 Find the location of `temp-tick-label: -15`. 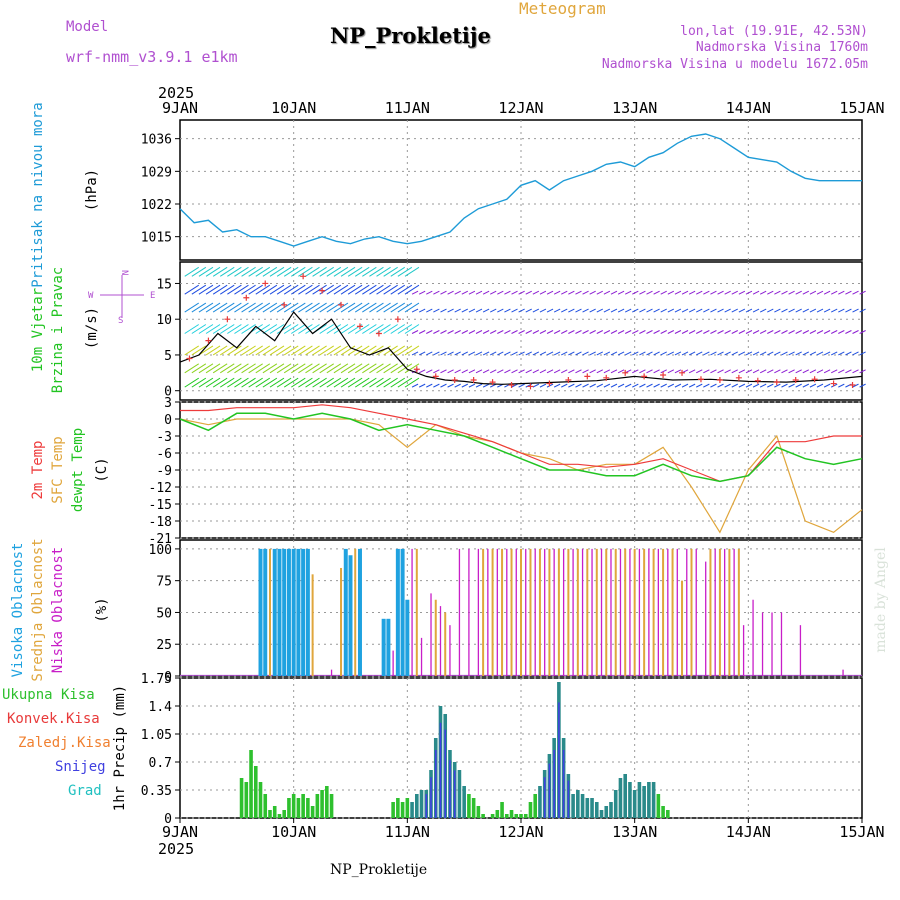

temp-tick-label: -15 is located at coordinates (160, 505).